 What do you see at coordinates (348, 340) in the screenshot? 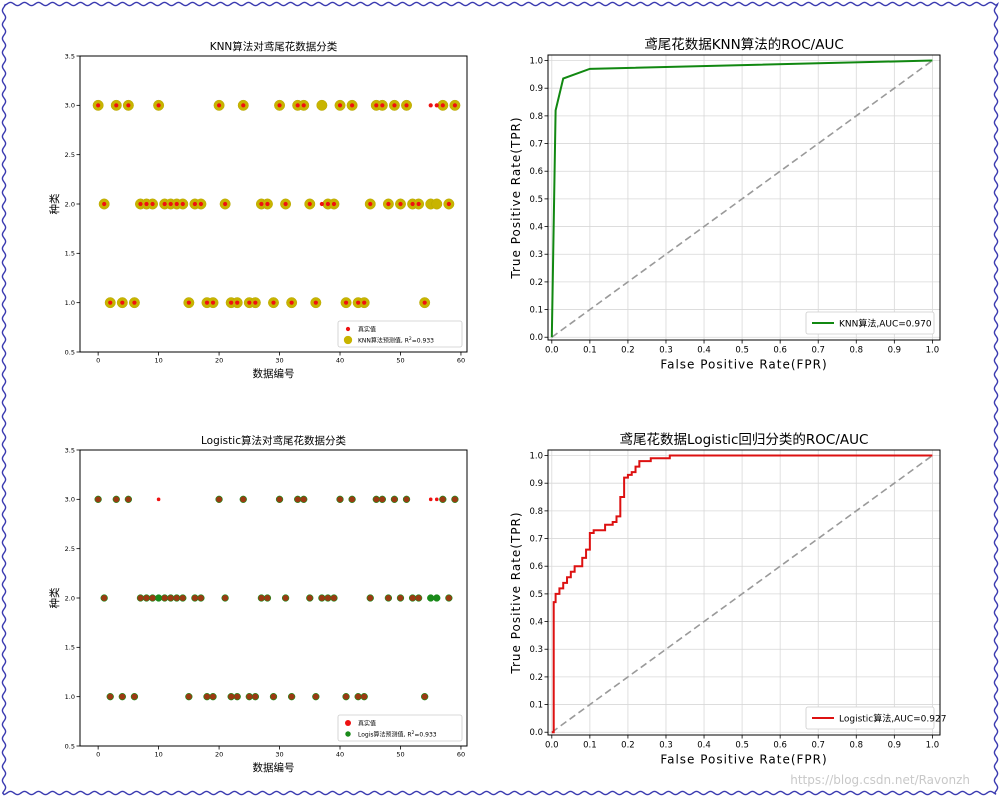
I see `legend-prediction-marker` at bounding box center [348, 340].